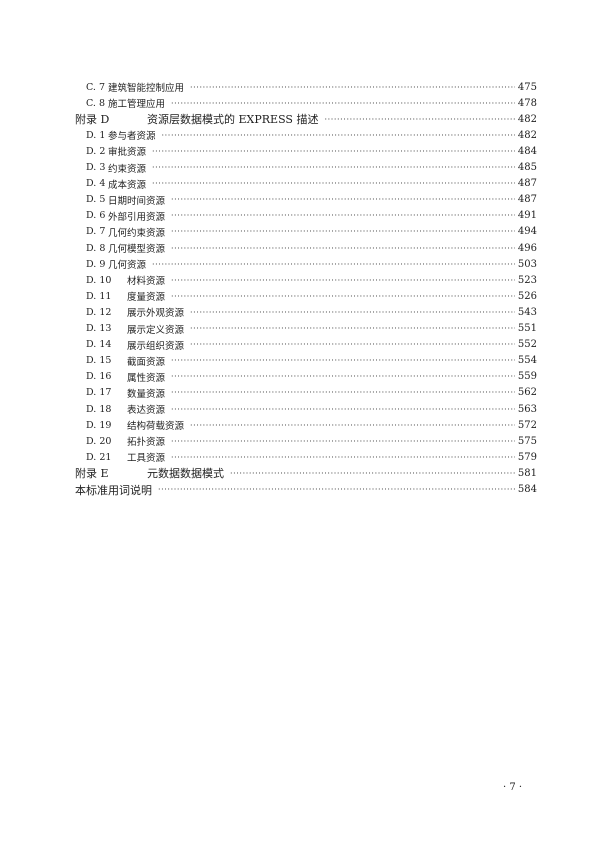  I want to click on entry-title: 几何资源, so click(127, 266).